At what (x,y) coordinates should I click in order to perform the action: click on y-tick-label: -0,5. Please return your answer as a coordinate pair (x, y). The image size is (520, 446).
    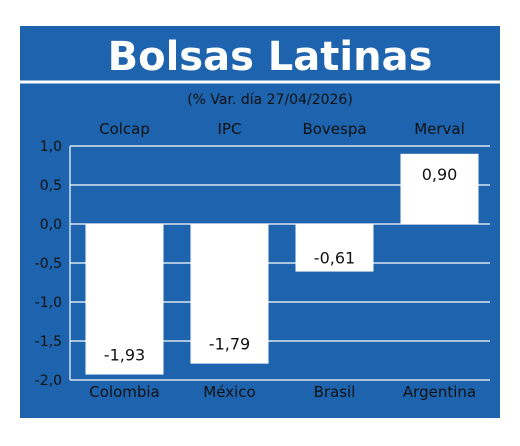
    Looking at the image, I should click on (48, 264).